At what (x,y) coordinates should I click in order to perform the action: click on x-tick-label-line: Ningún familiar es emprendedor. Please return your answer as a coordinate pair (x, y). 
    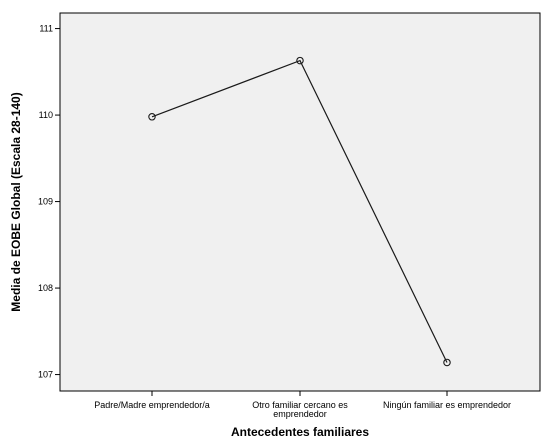
    Looking at the image, I should click on (447, 405).